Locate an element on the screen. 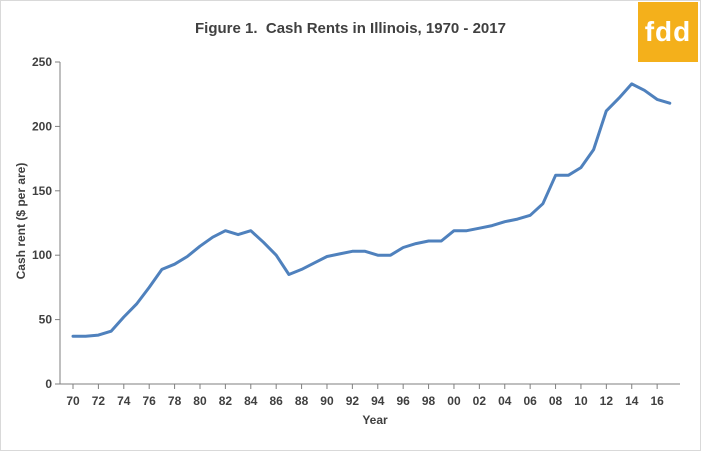  x-tick-label: 96 is located at coordinates (403, 401).